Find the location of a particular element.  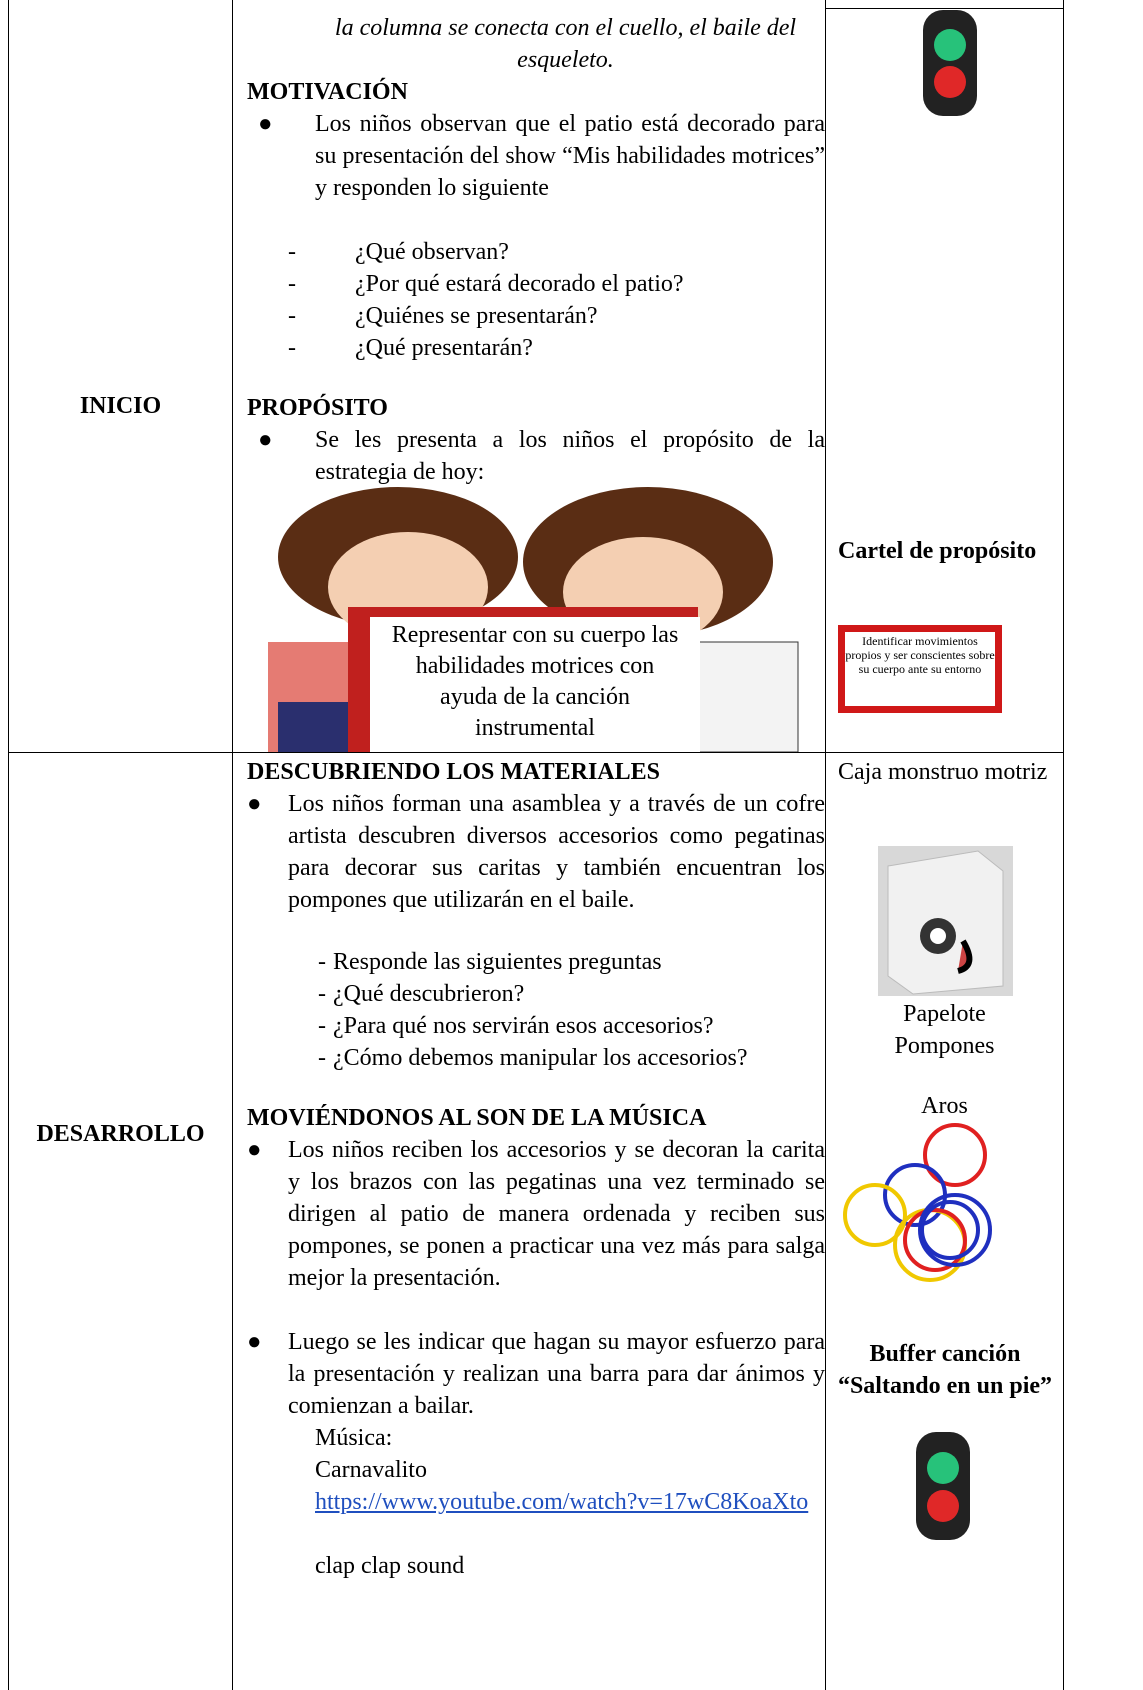

heading: PROPÓSITO is located at coordinates (317, 408).